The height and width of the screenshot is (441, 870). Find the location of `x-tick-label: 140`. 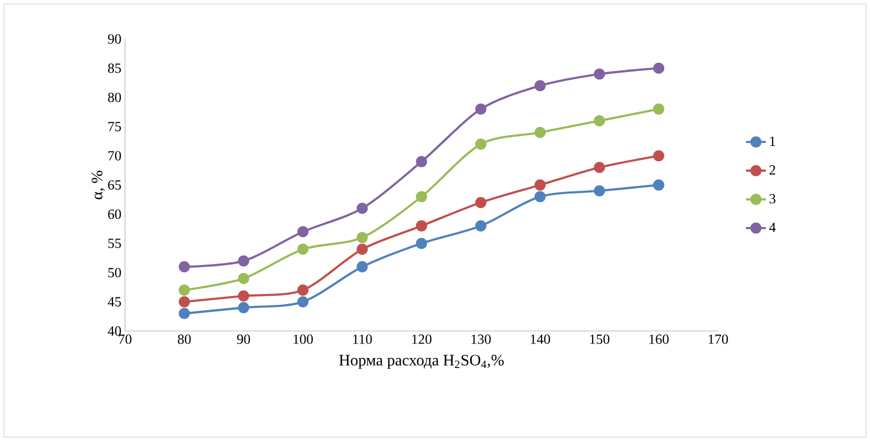

x-tick-label: 140 is located at coordinates (540, 339).